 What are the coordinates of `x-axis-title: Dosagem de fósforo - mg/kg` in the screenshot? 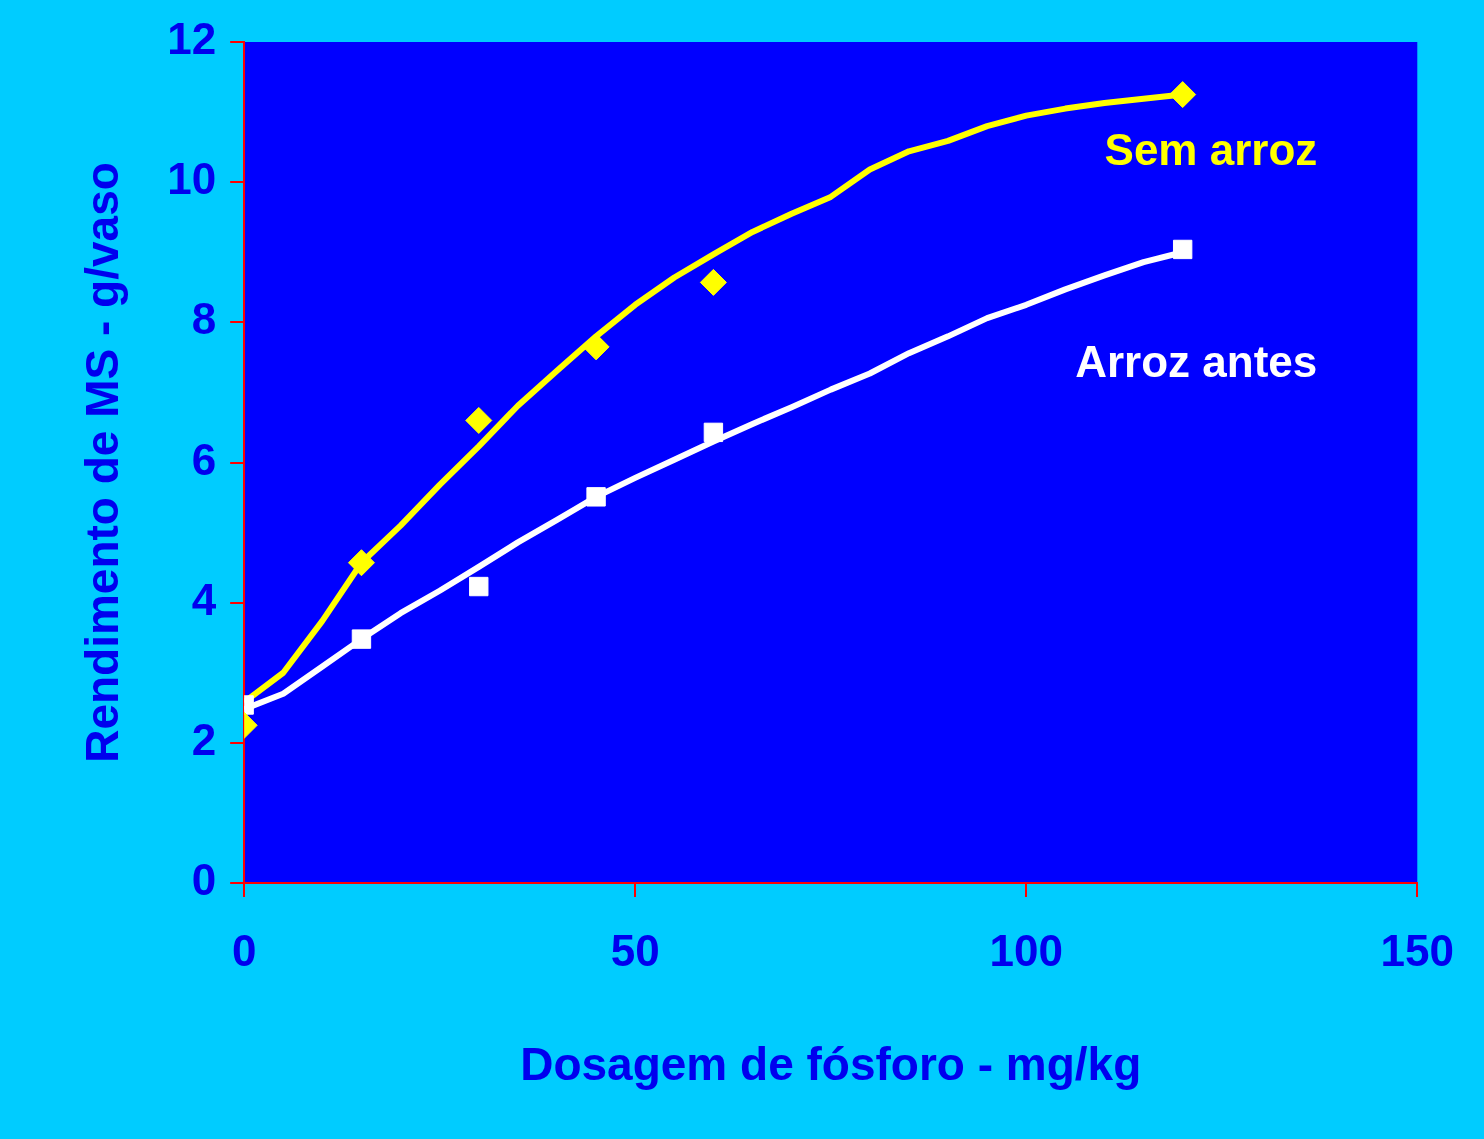 It's located at (831, 1064).